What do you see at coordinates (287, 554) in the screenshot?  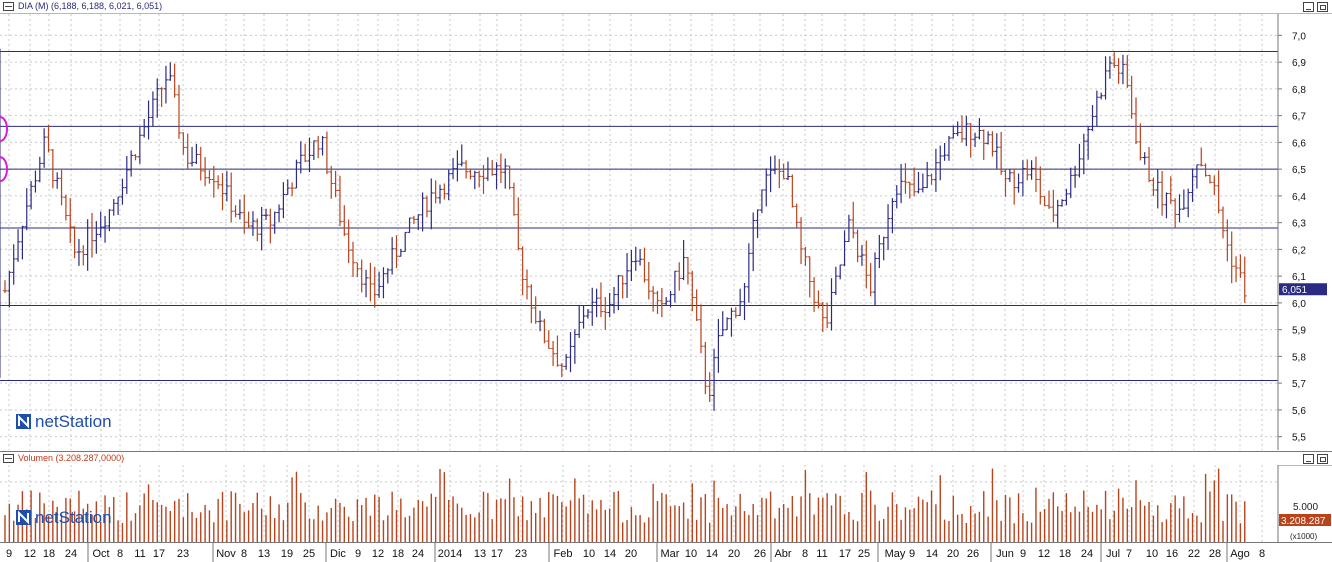 I see `x-tick-label: 19` at bounding box center [287, 554].